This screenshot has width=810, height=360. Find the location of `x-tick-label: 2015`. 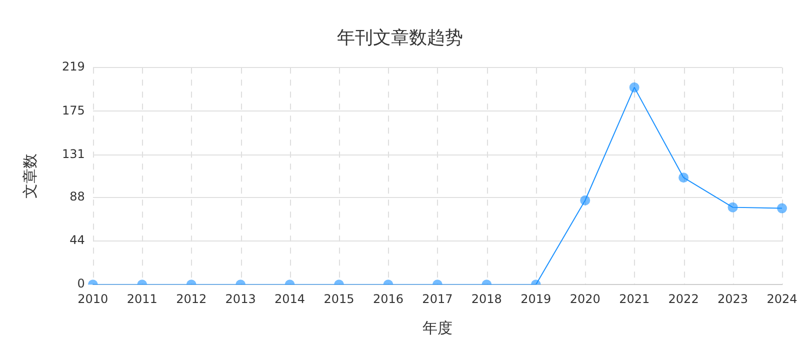

x-tick-label: 2015 is located at coordinates (339, 299).